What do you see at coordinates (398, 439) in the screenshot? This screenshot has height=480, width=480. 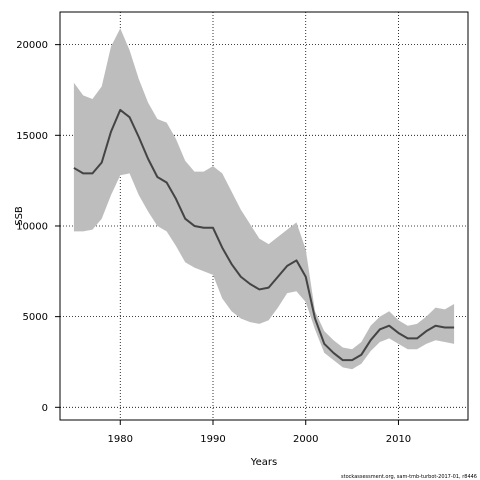 I see `x-tick-label: 2010` at bounding box center [398, 439].